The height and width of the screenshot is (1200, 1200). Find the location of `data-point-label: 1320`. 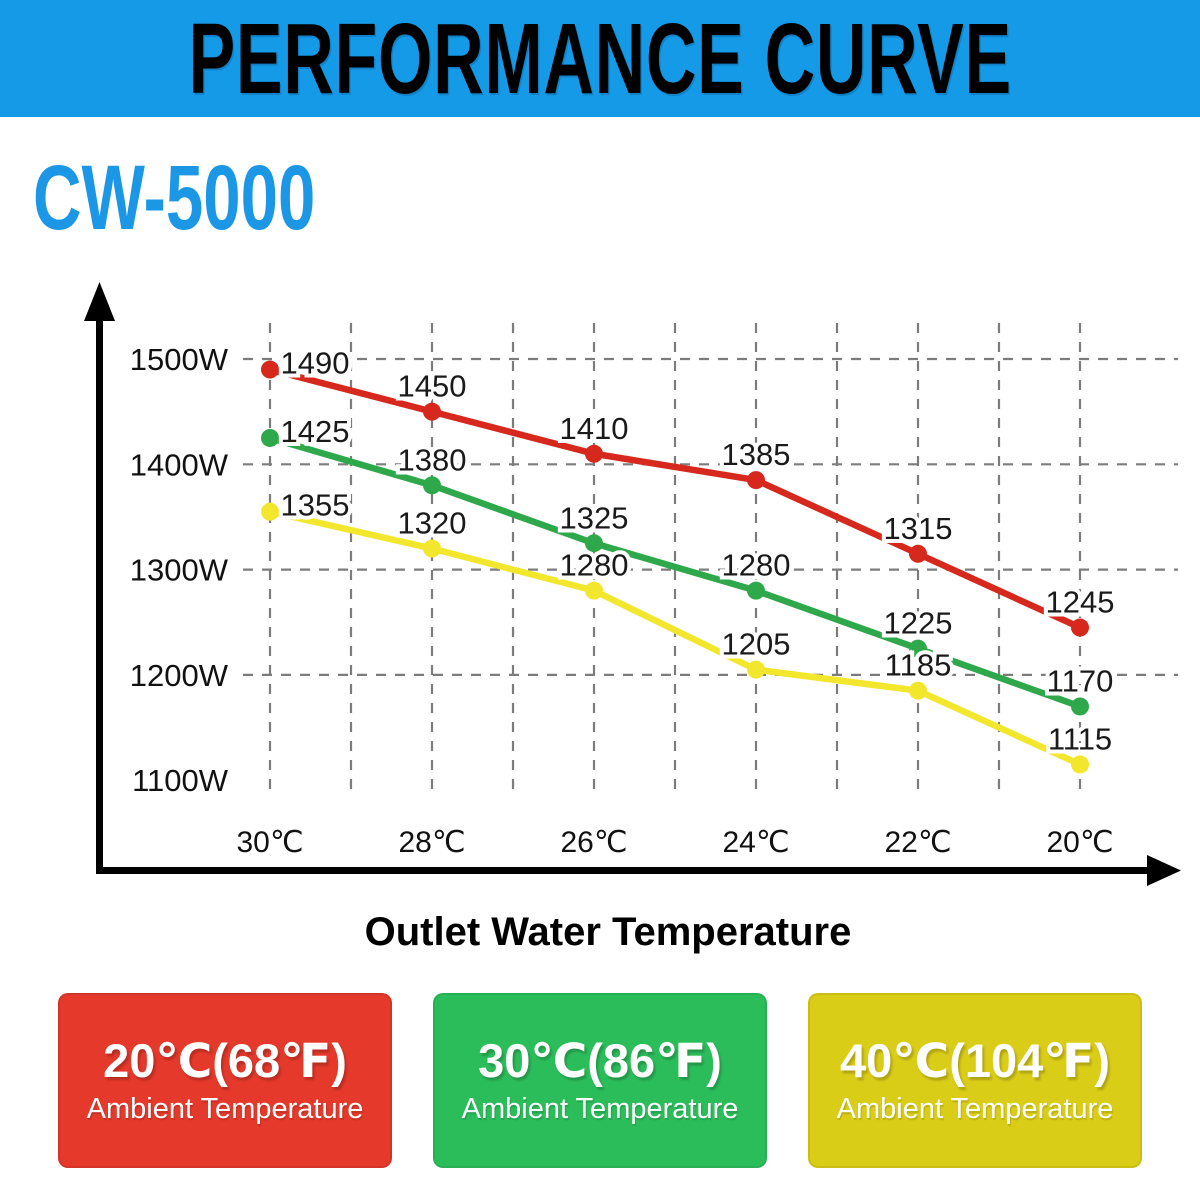

data-point-label: 1320 is located at coordinates (432, 523).